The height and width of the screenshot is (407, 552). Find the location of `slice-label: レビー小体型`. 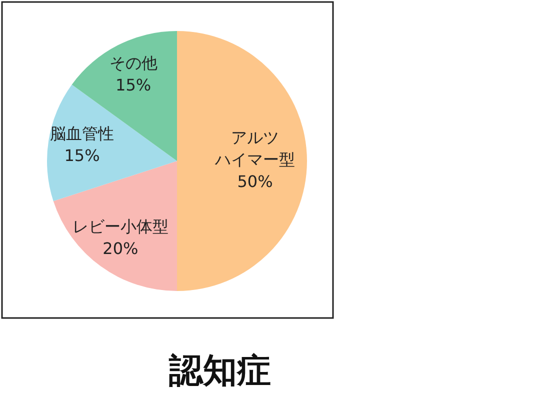

slice-label: レビー小体型 is located at coordinates (120, 226).